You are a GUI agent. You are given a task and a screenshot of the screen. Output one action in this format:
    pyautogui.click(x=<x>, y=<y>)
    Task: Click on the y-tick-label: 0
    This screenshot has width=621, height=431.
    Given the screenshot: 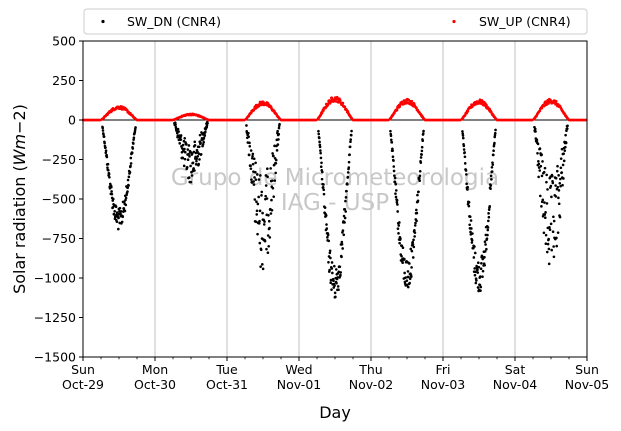 What is the action you would take?
    pyautogui.click(x=72, y=120)
    